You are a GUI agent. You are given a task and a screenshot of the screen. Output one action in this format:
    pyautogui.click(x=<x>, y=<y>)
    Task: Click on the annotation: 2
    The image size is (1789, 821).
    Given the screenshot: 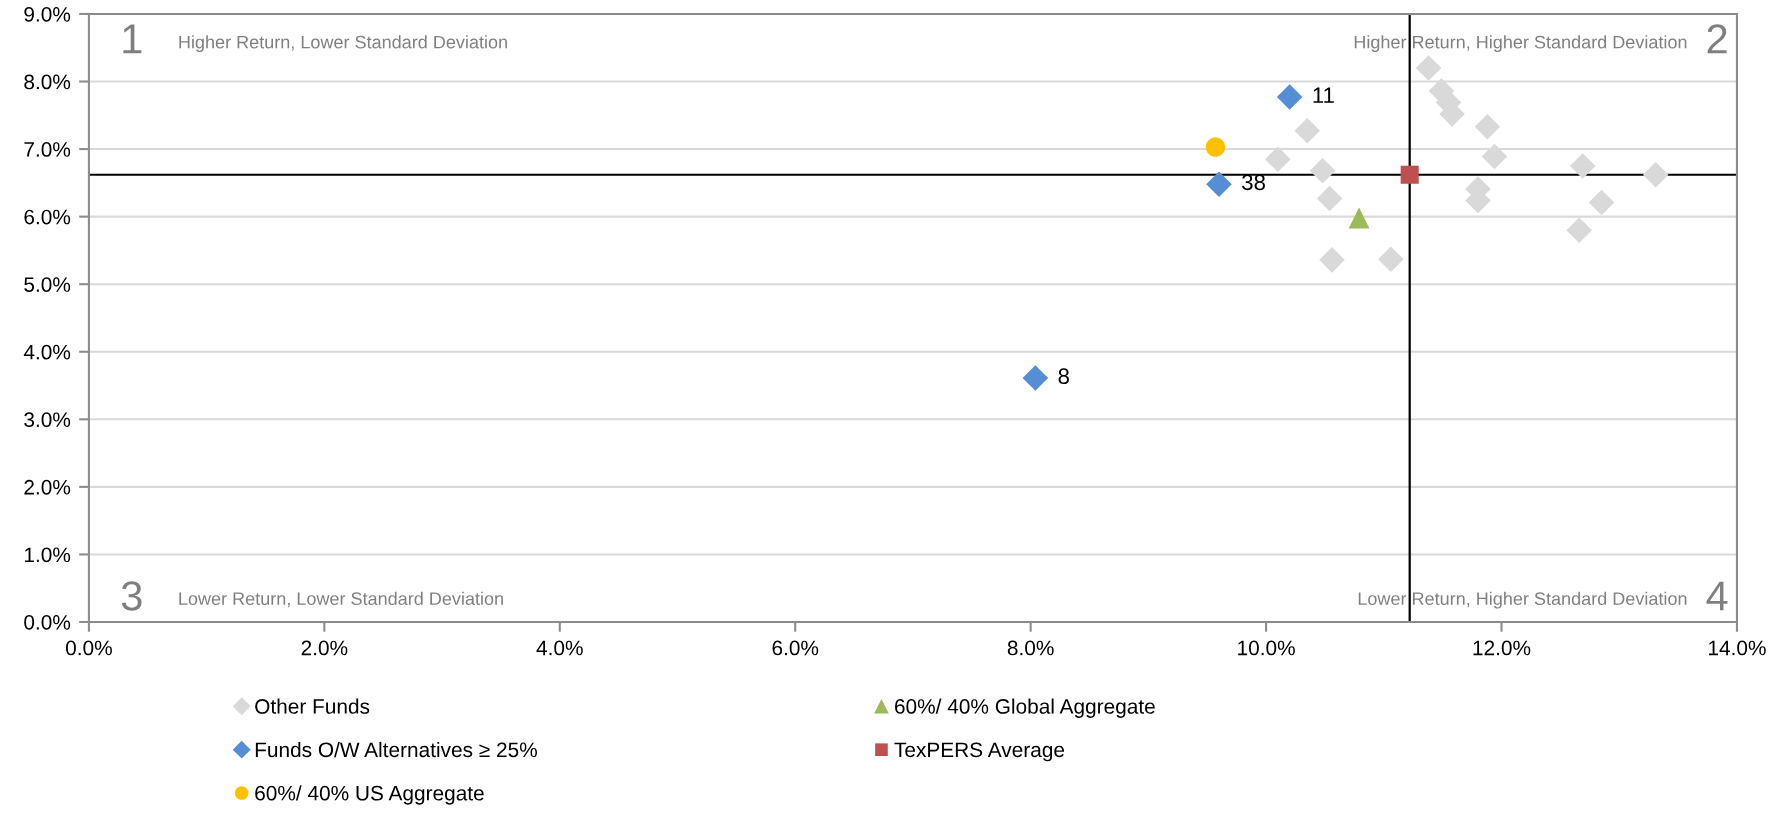 What is the action you would take?
    pyautogui.click(x=1717, y=39)
    